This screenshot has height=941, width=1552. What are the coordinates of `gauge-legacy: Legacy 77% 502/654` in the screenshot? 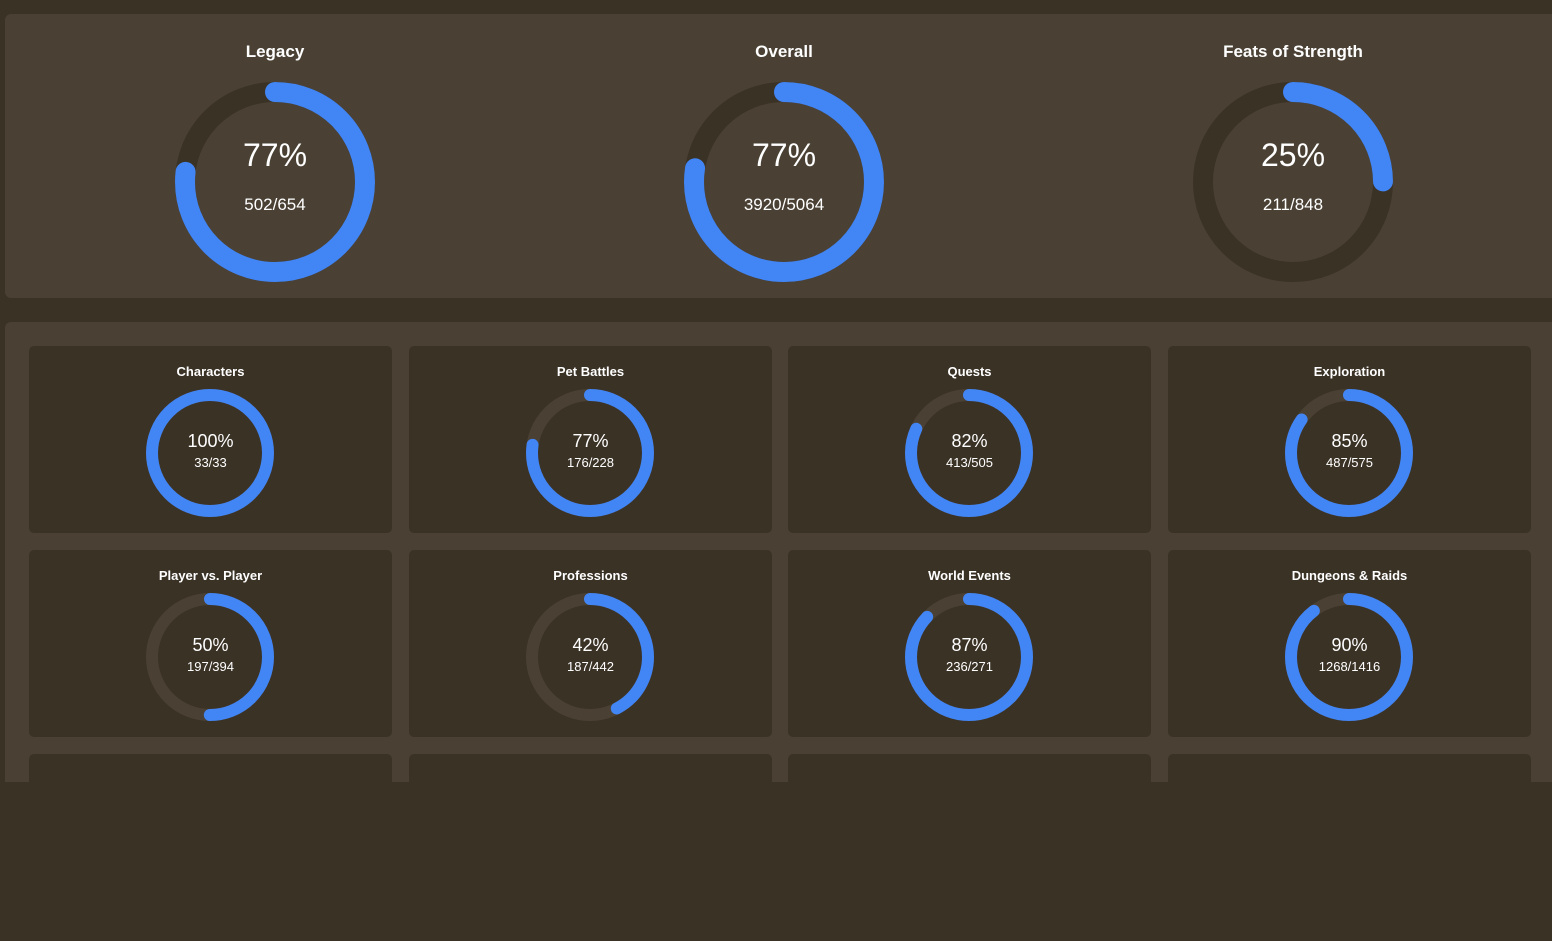 It's located at (275, 156).